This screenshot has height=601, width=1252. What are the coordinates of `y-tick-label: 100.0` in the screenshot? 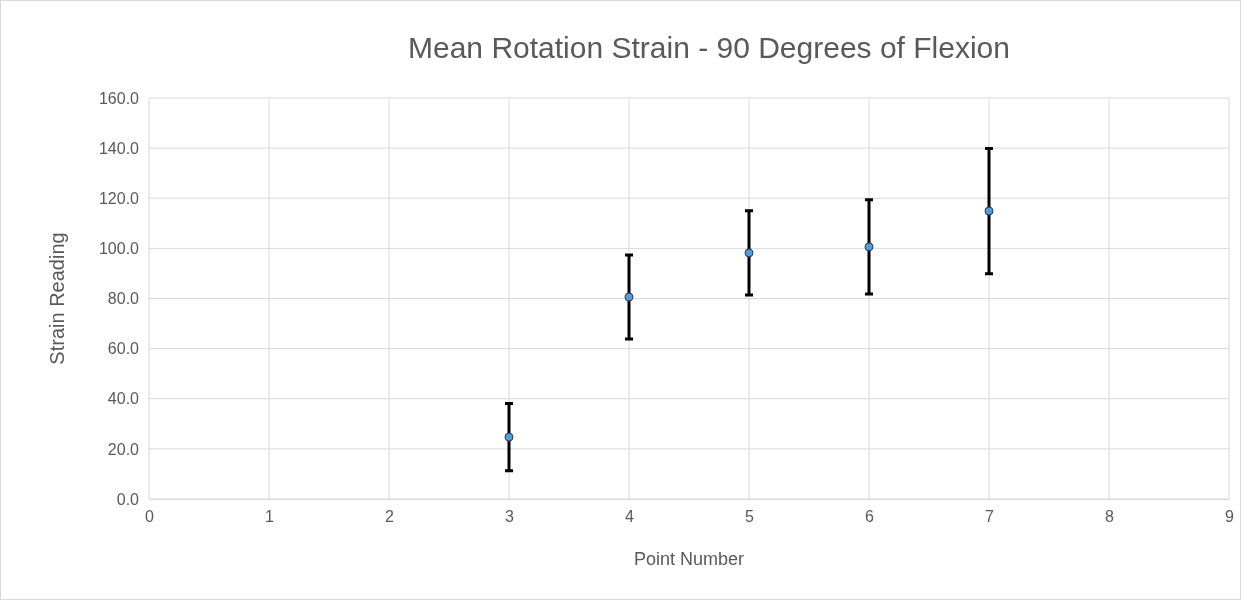 It's located at (119, 248).